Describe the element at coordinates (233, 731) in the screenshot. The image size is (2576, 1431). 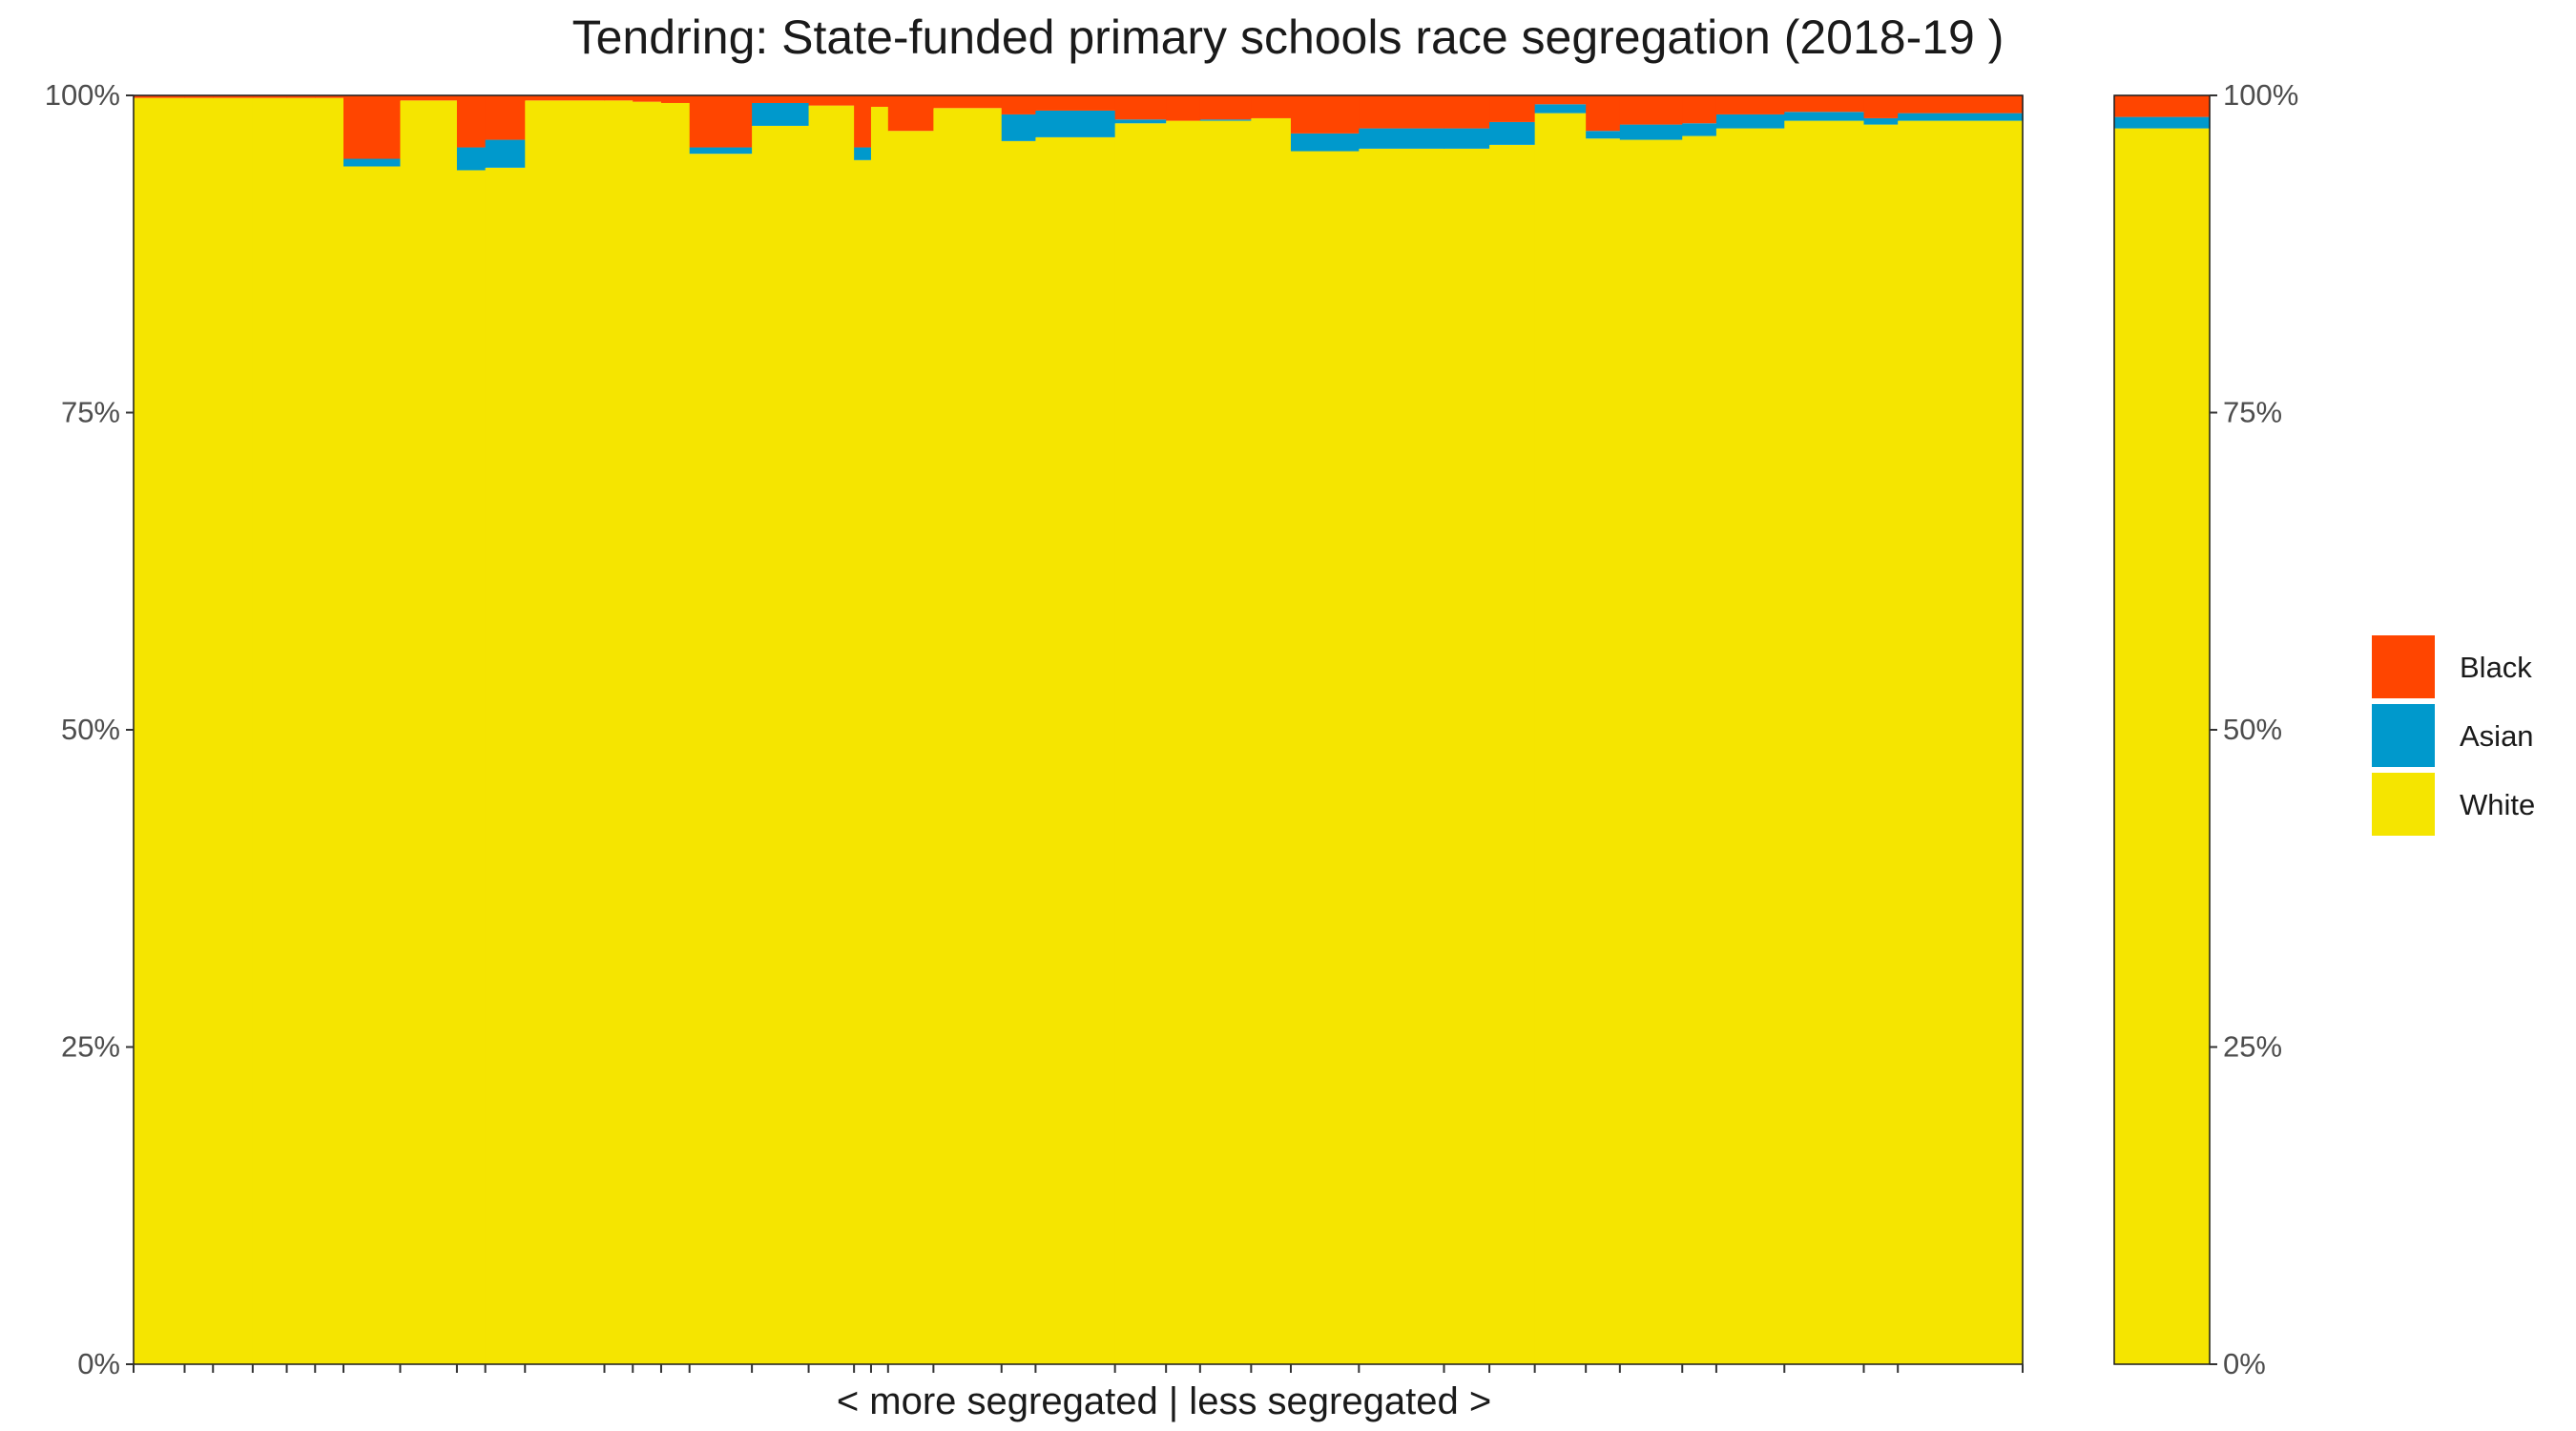
I see `bar-school-2-white` at that location.